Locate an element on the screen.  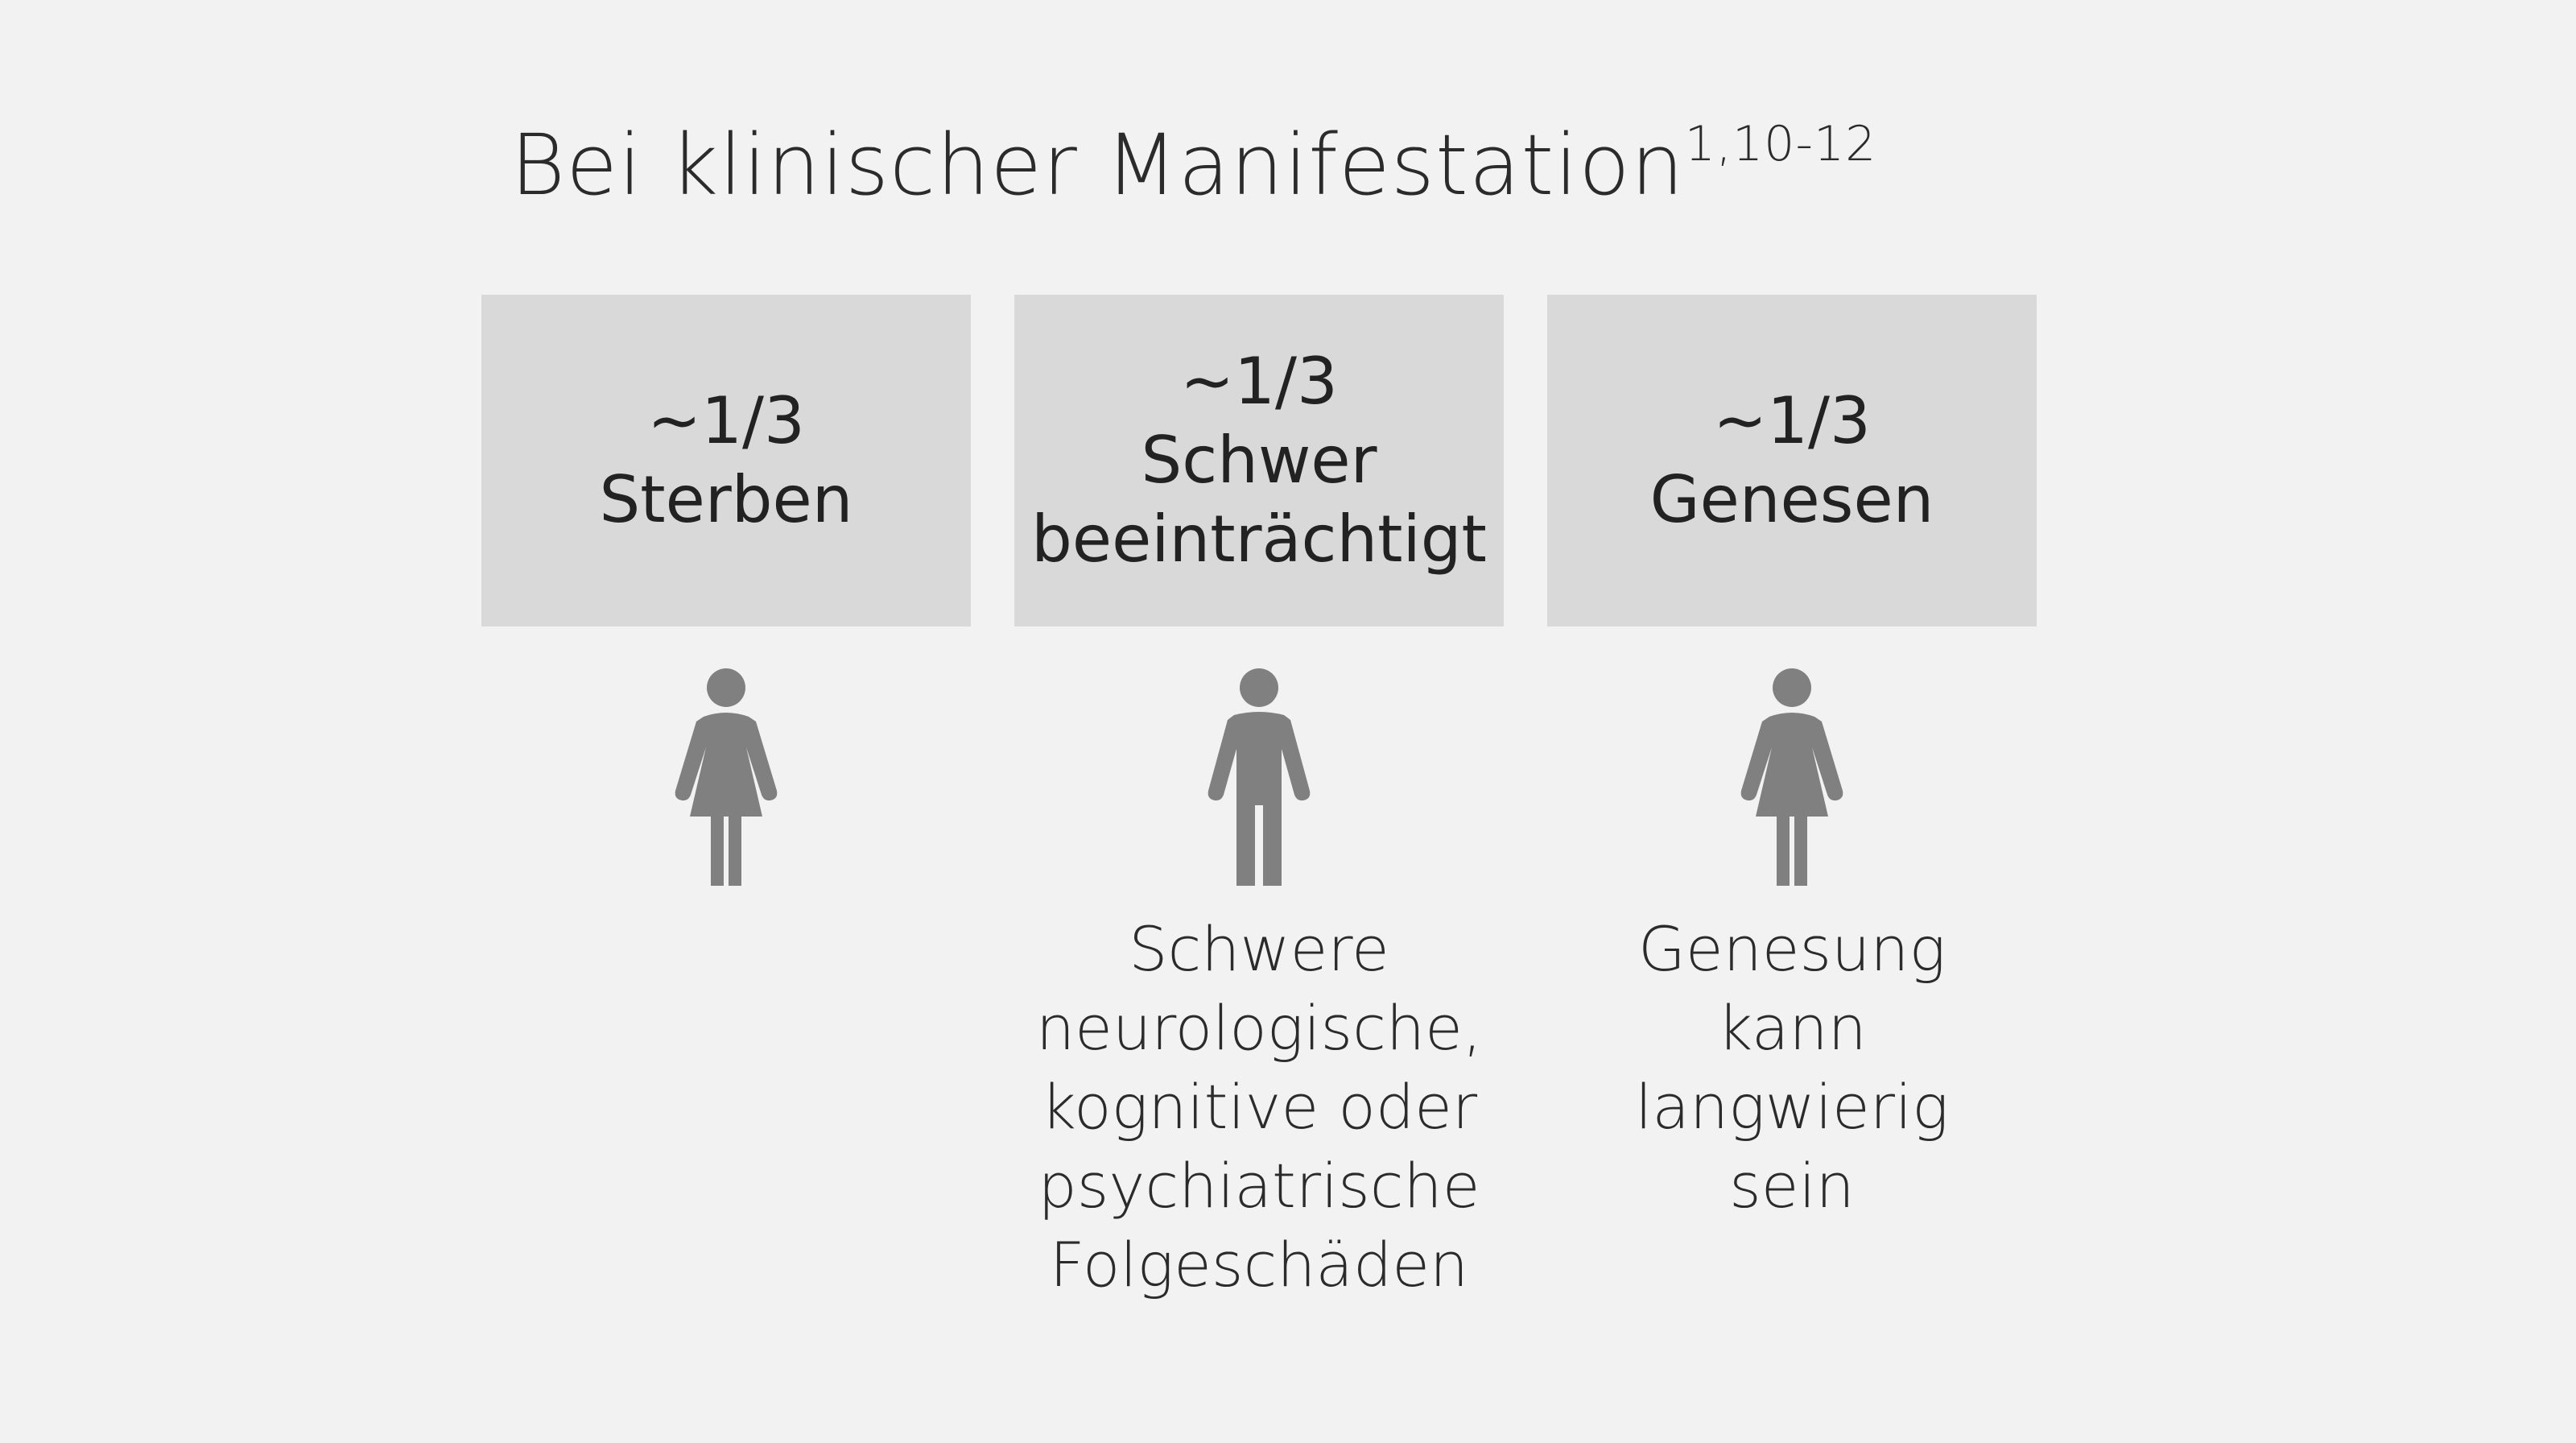
outcome-box-die: ~1/3 Sterben is located at coordinates (726, 460).